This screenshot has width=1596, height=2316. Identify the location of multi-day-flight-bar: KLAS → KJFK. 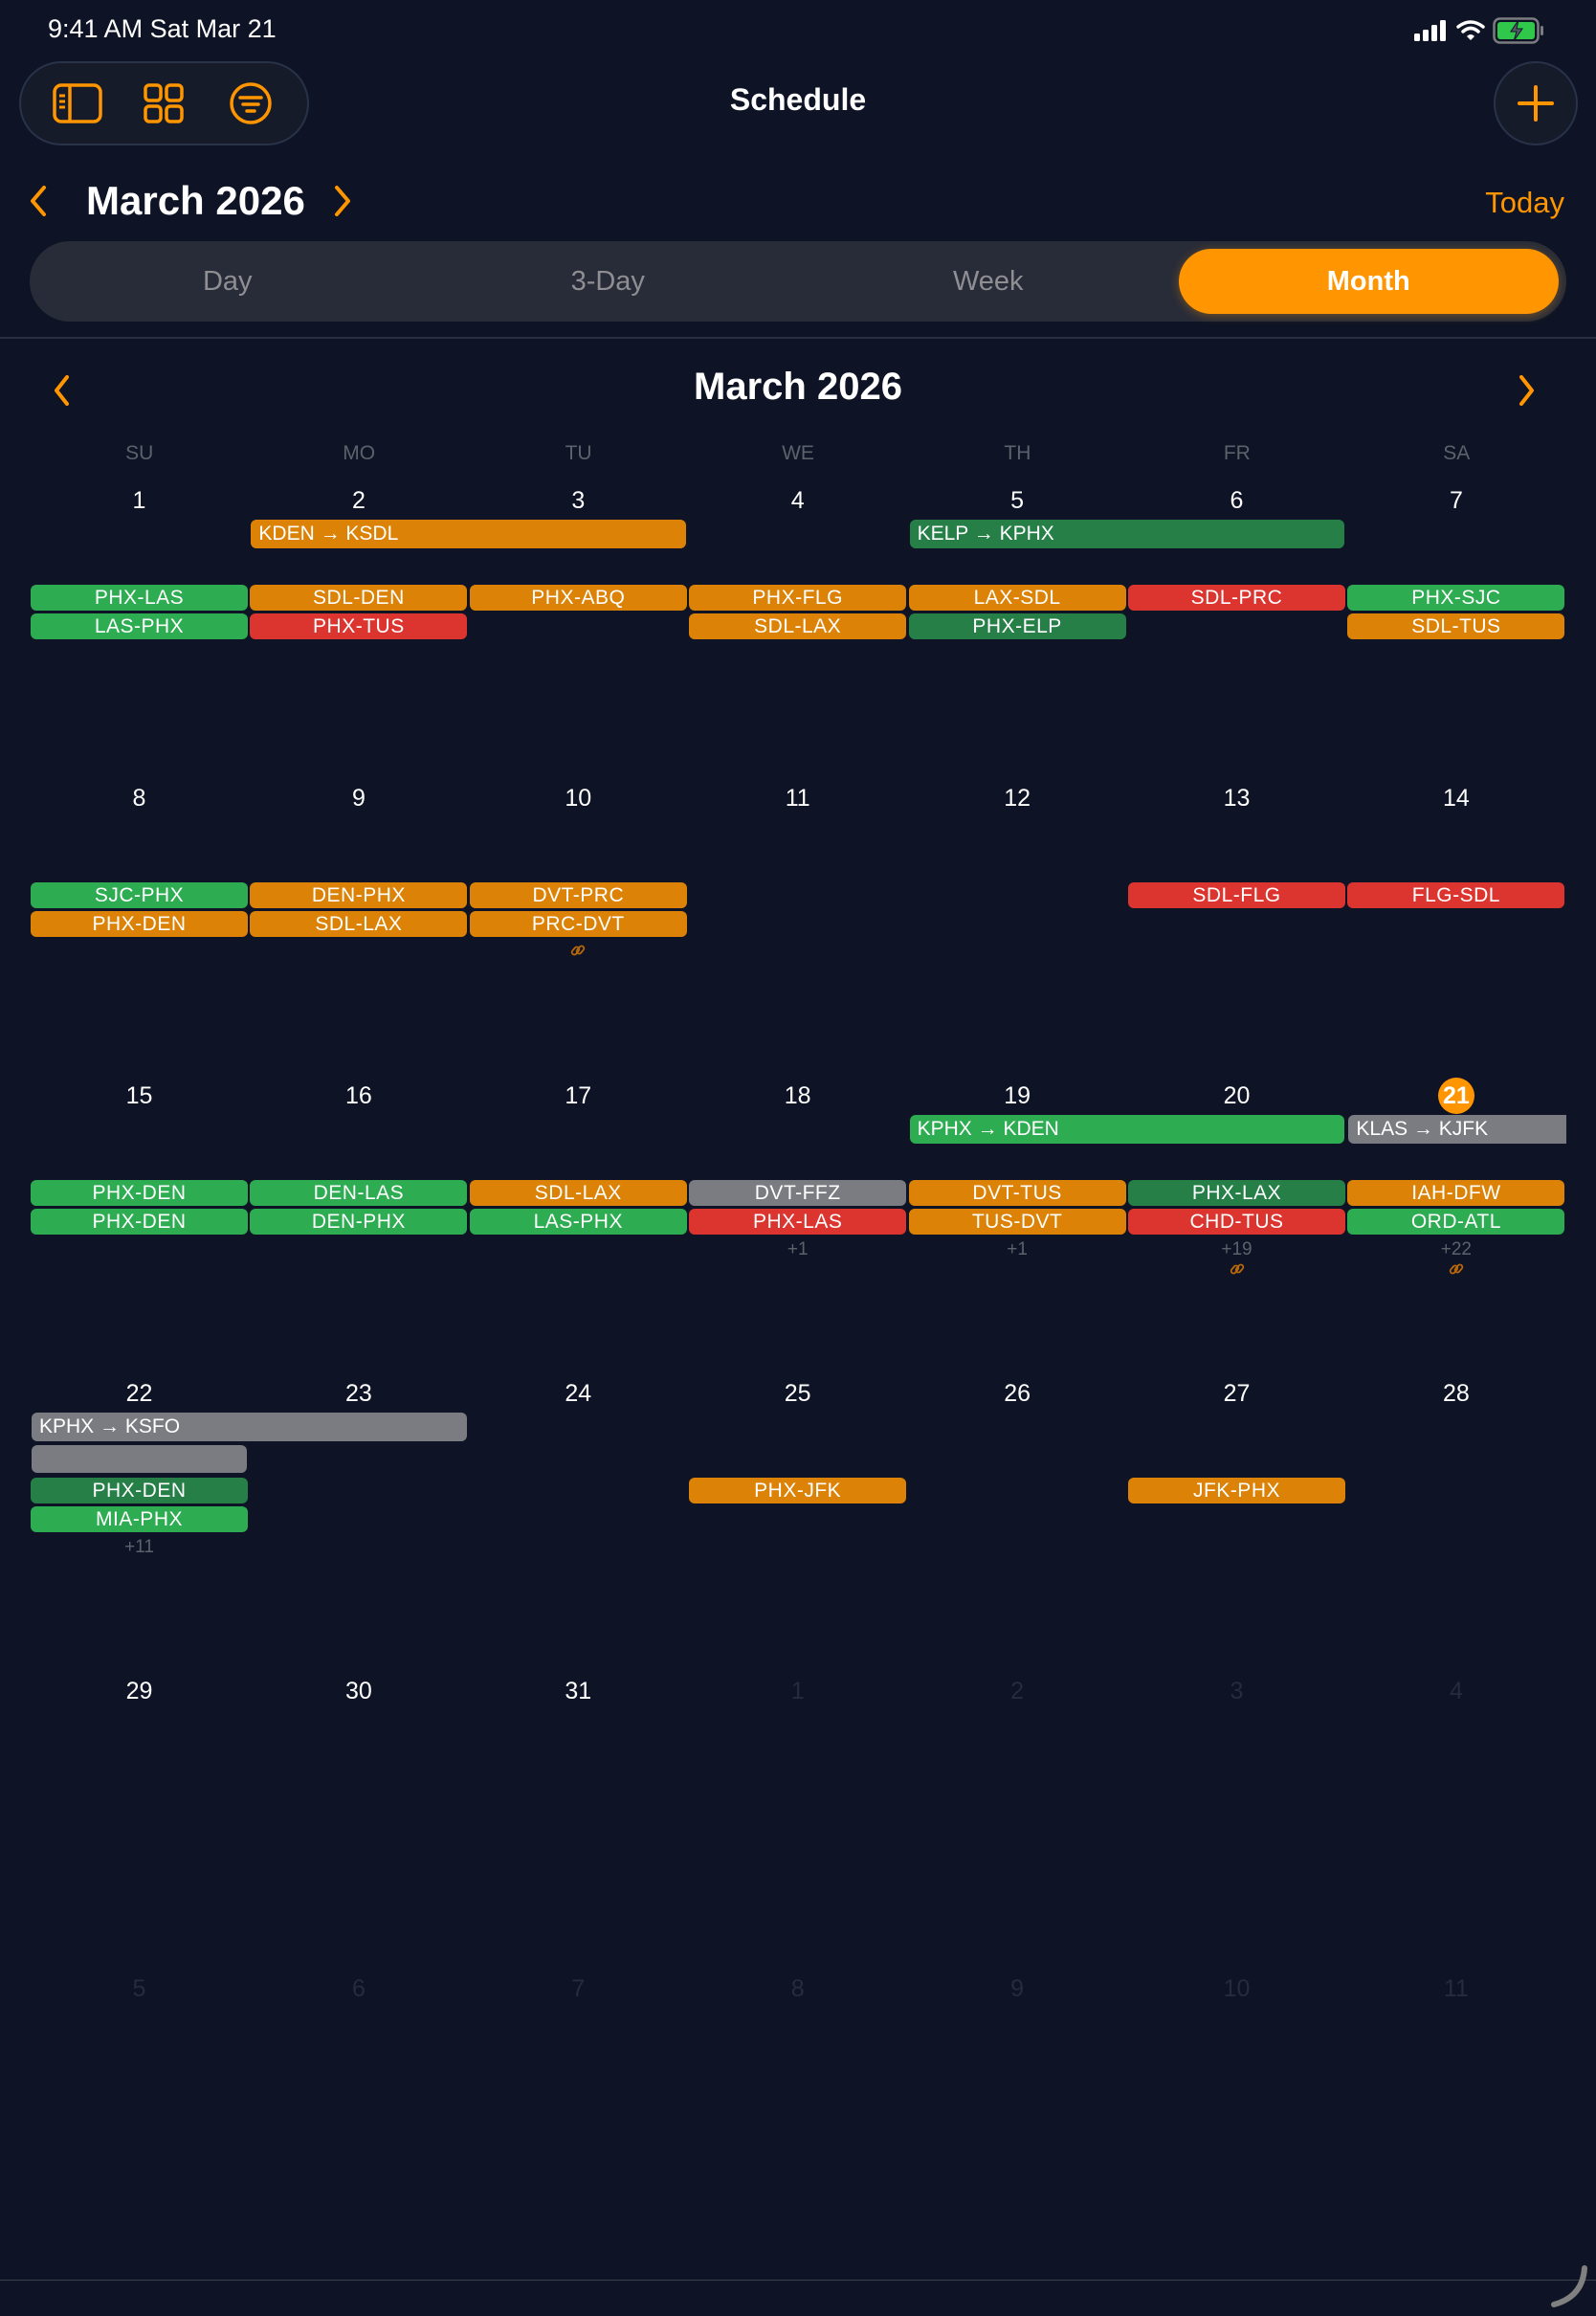
(1457, 1130).